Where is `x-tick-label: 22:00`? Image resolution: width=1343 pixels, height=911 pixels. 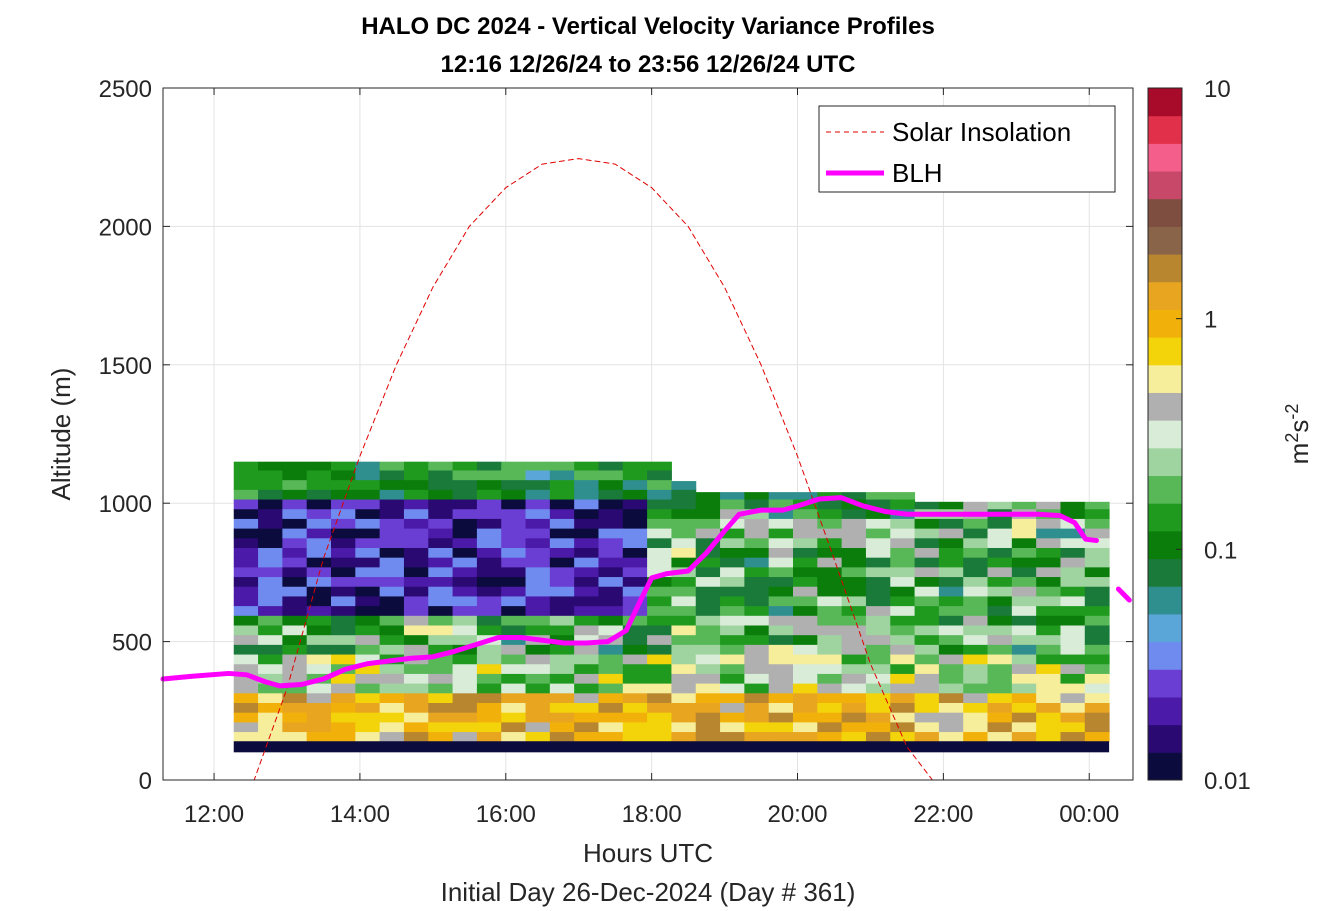
x-tick-label: 22:00 is located at coordinates (943, 814).